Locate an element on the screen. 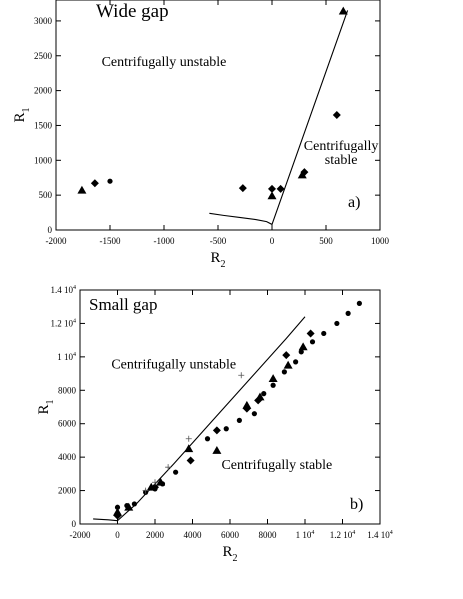 Image resolution: width=463 pixels, height=599 pixels. y-tick-label-text: 500 is located at coordinates (46, 195).